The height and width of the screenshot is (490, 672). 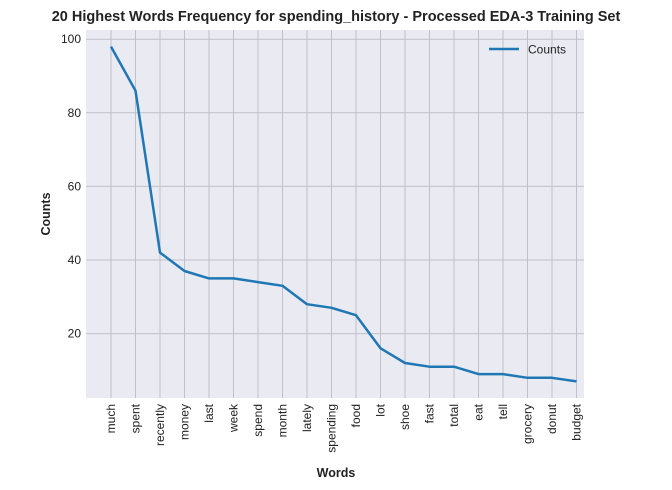 What do you see at coordinates (71, 39) in the screenshot?
I see `y-tick-label: 100` at bounding box center [71, 39].